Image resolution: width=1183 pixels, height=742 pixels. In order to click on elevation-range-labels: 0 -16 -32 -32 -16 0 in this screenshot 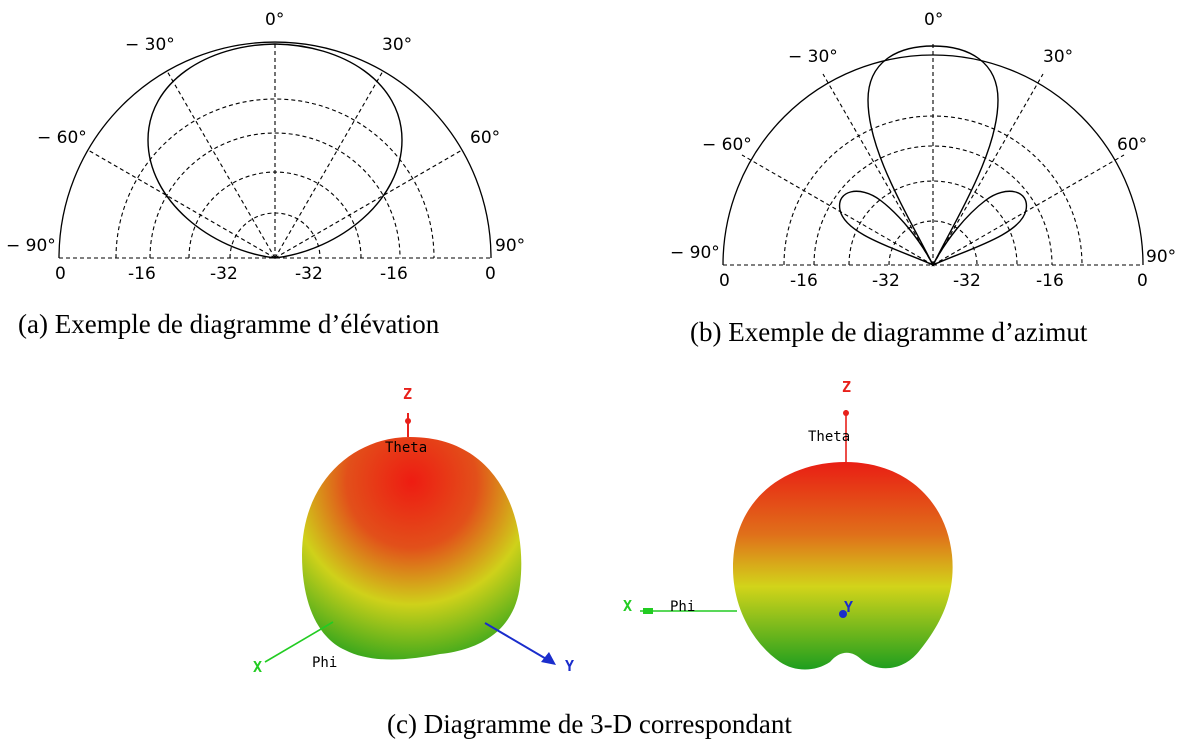, I will do `click(275, 274)`.